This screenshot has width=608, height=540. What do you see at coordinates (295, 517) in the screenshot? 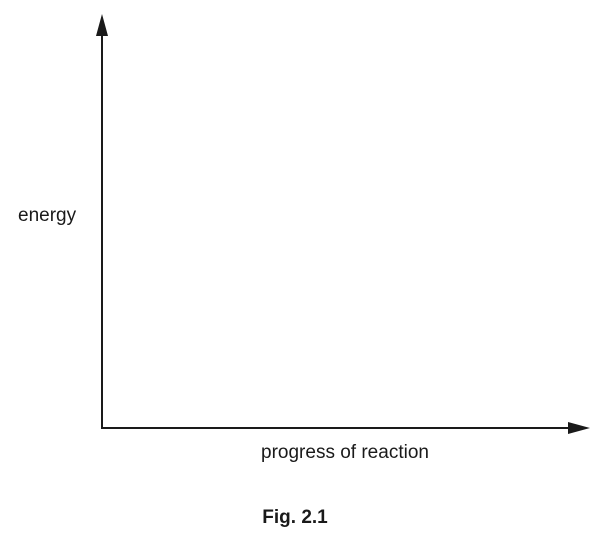
I see `figure-caption: Fig. 2.1` at bounding box center [295, 517].